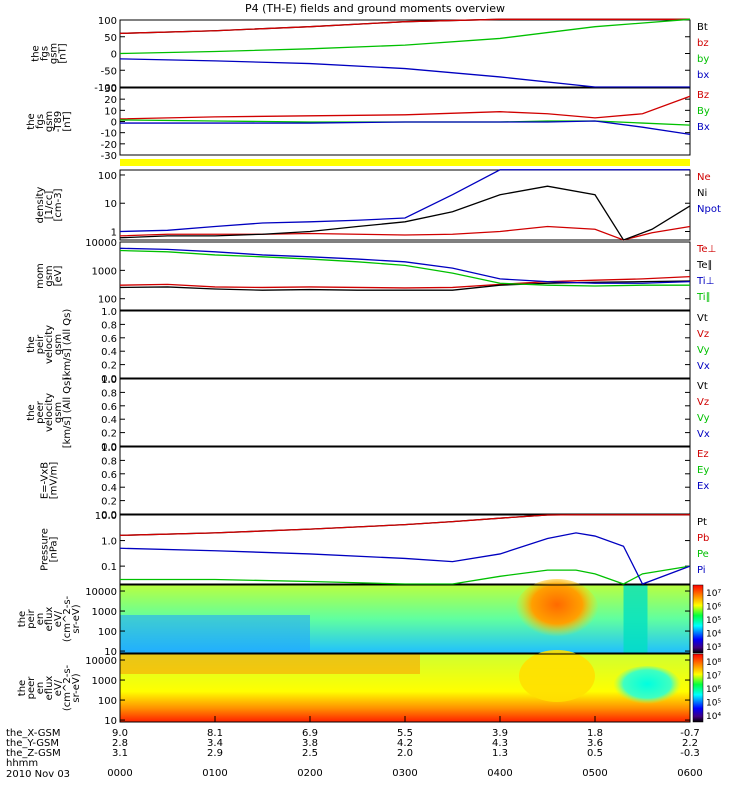 The image size is (750, 800). Describe the element at coordinates (405, 233) in the screenshot. I see `series-line-Ne` at that location.